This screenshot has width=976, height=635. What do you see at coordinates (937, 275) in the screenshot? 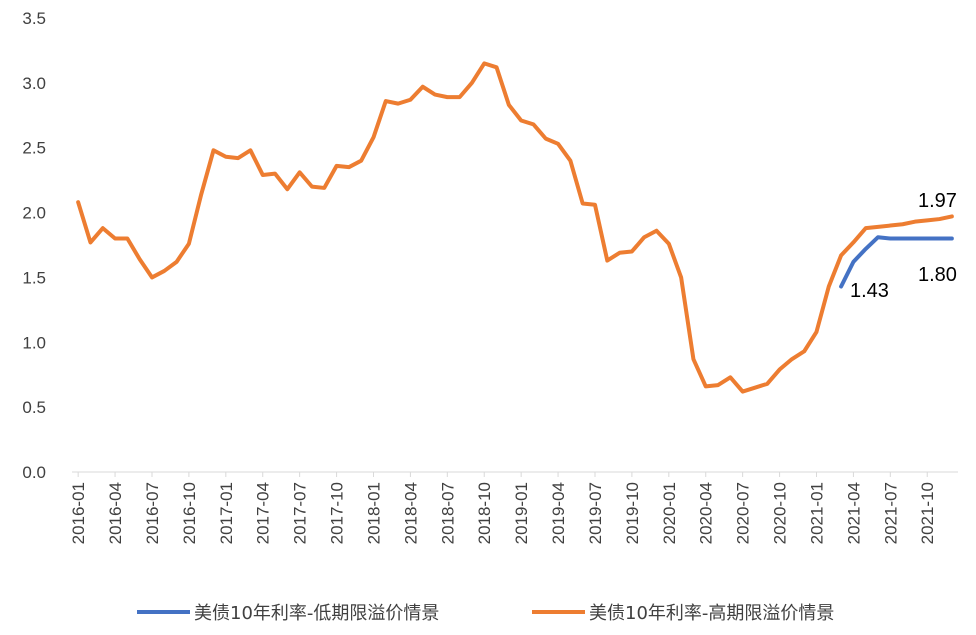
I see `annotation-low-end: 1.80` at bounding box center [937, 275].